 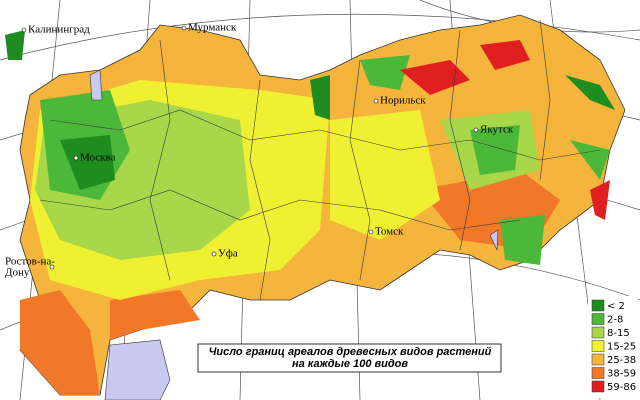 What do you see at coordinates (98, 158) in the screenshot?
I see `city-label: Москва` at bounding box center [98, 158].